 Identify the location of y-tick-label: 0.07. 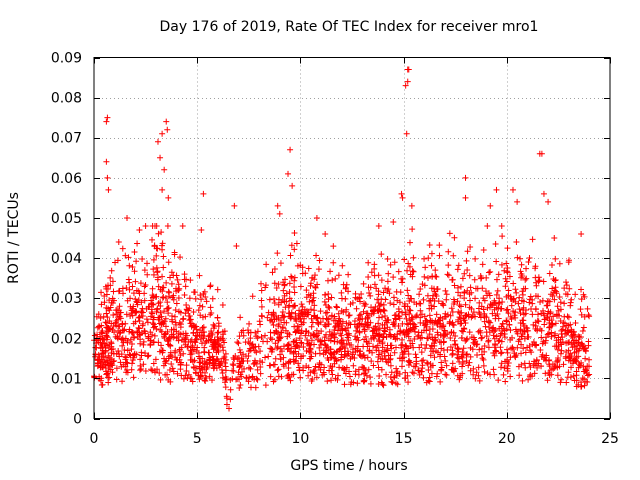
(66, 139).